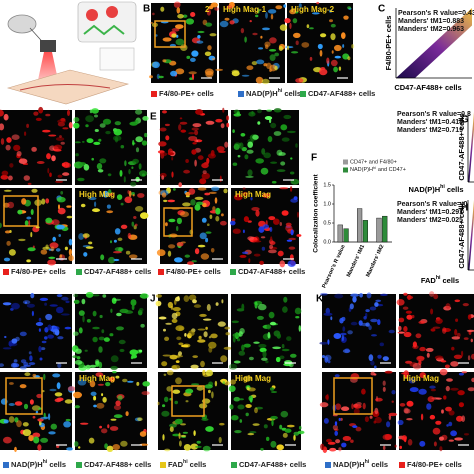  What do you see at coordinates (375, 261) in the screenshot?
I see `x-tick-label: Manders' tM2` at bounding box center [375, 261].